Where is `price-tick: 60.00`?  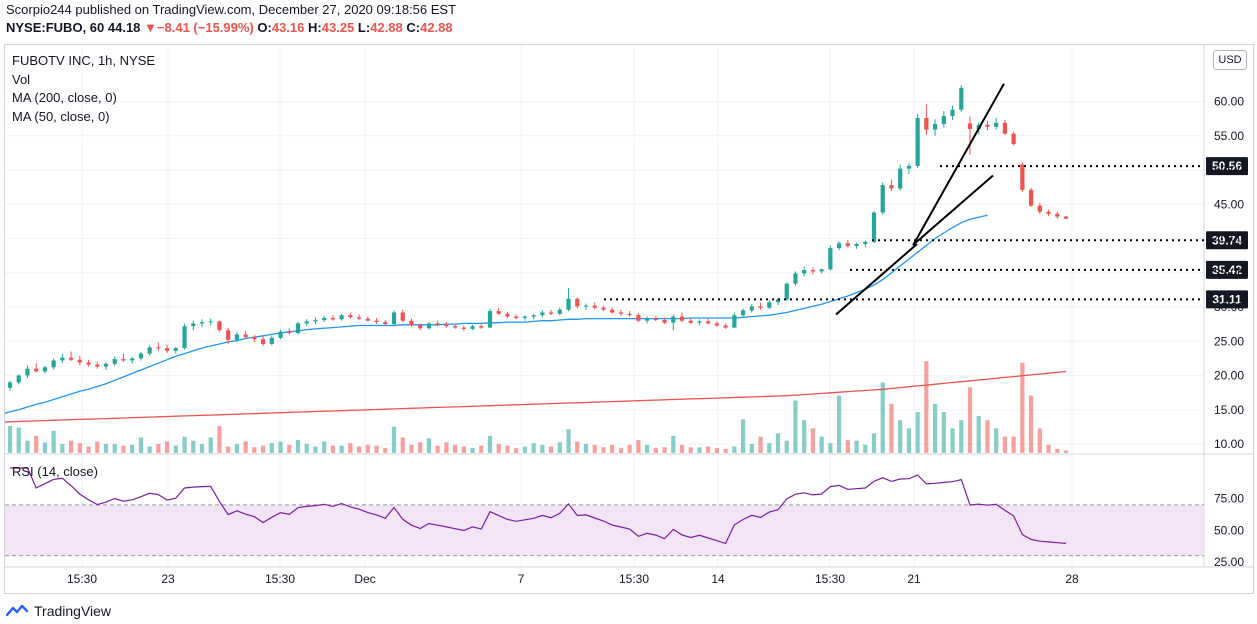
price-tick: 60.00 is located at coordinates (1229, 102).